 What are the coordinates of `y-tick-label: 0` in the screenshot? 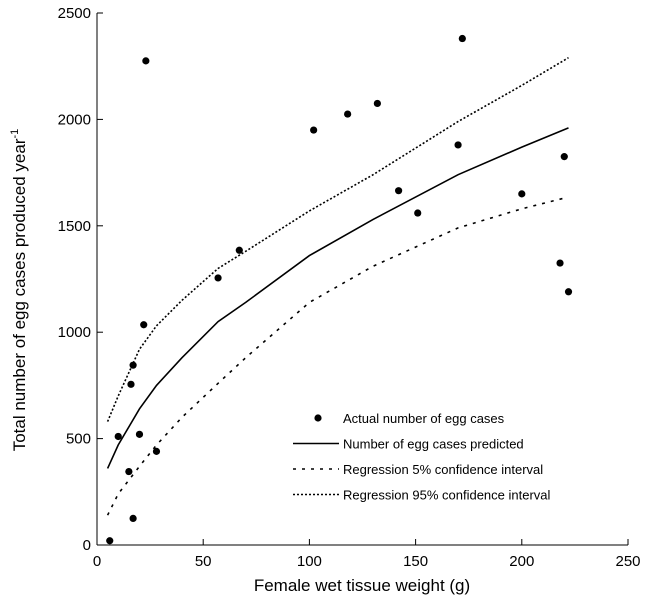 It's located at (87, 545).